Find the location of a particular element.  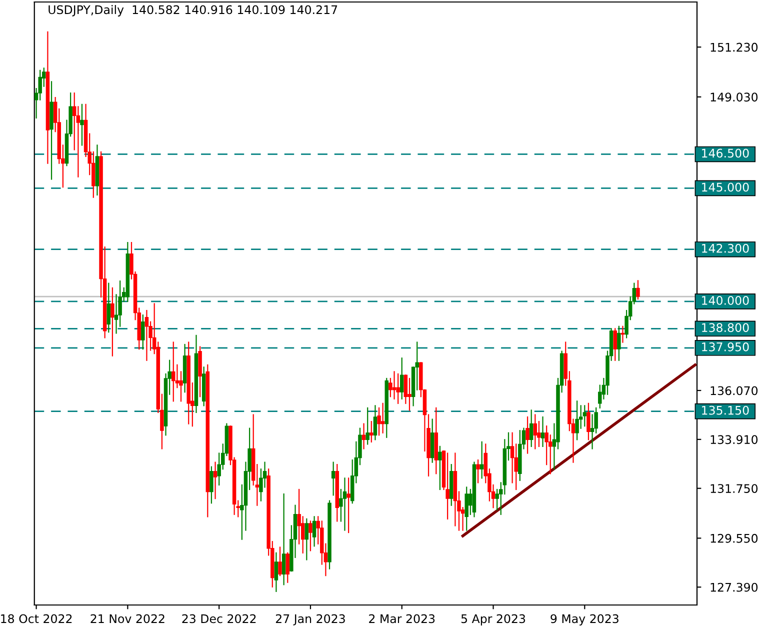

y-tick-label: 151.230 is located at coordinates (734, 47).